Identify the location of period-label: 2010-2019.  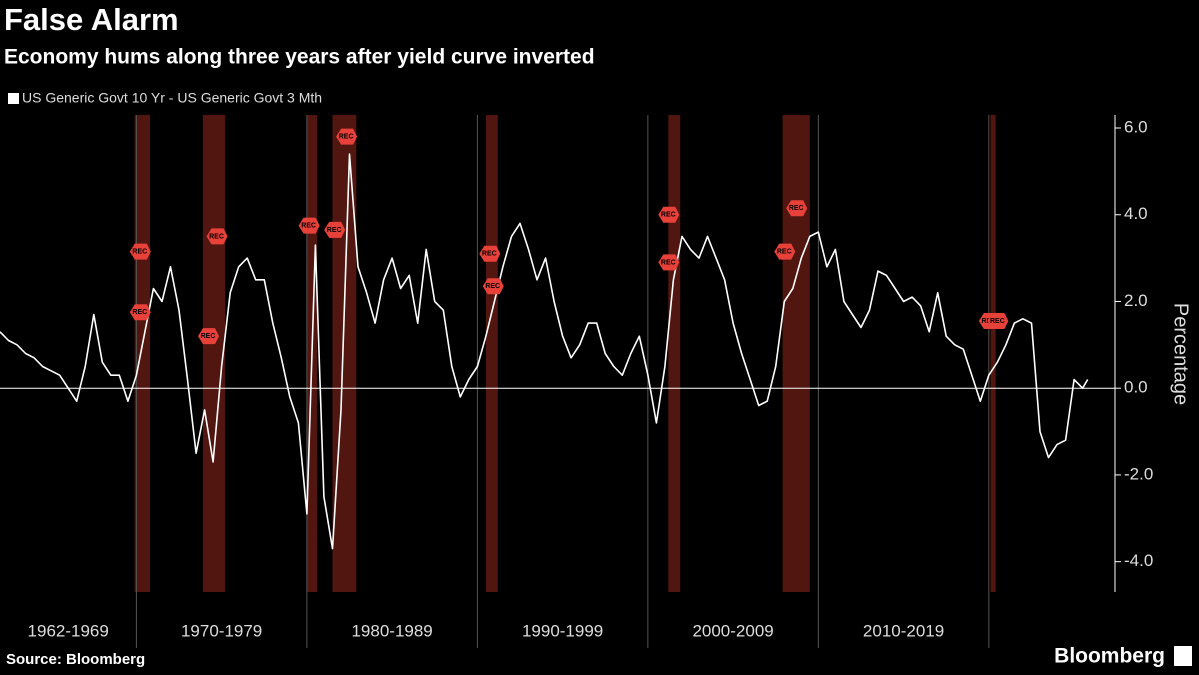
(903, 630).